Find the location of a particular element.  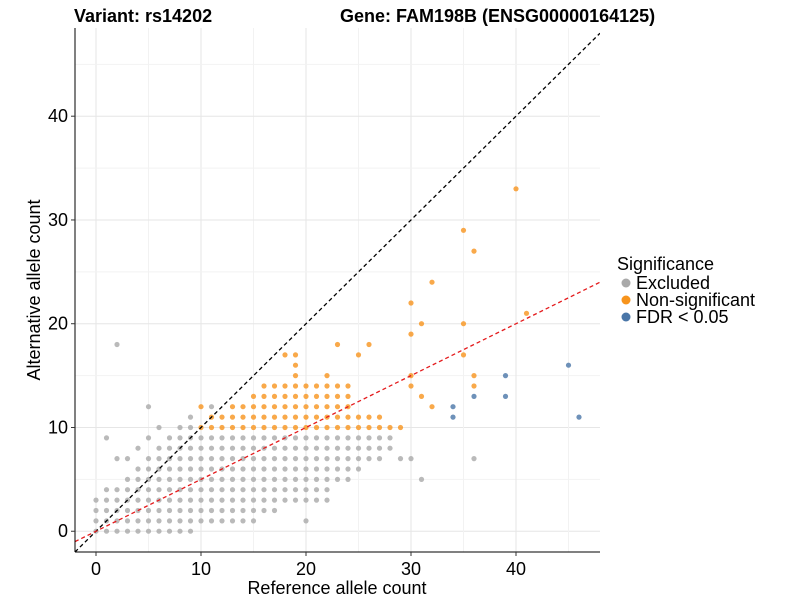

legend-label-non-significant: Non-significant is located at coordinates (695, 300).